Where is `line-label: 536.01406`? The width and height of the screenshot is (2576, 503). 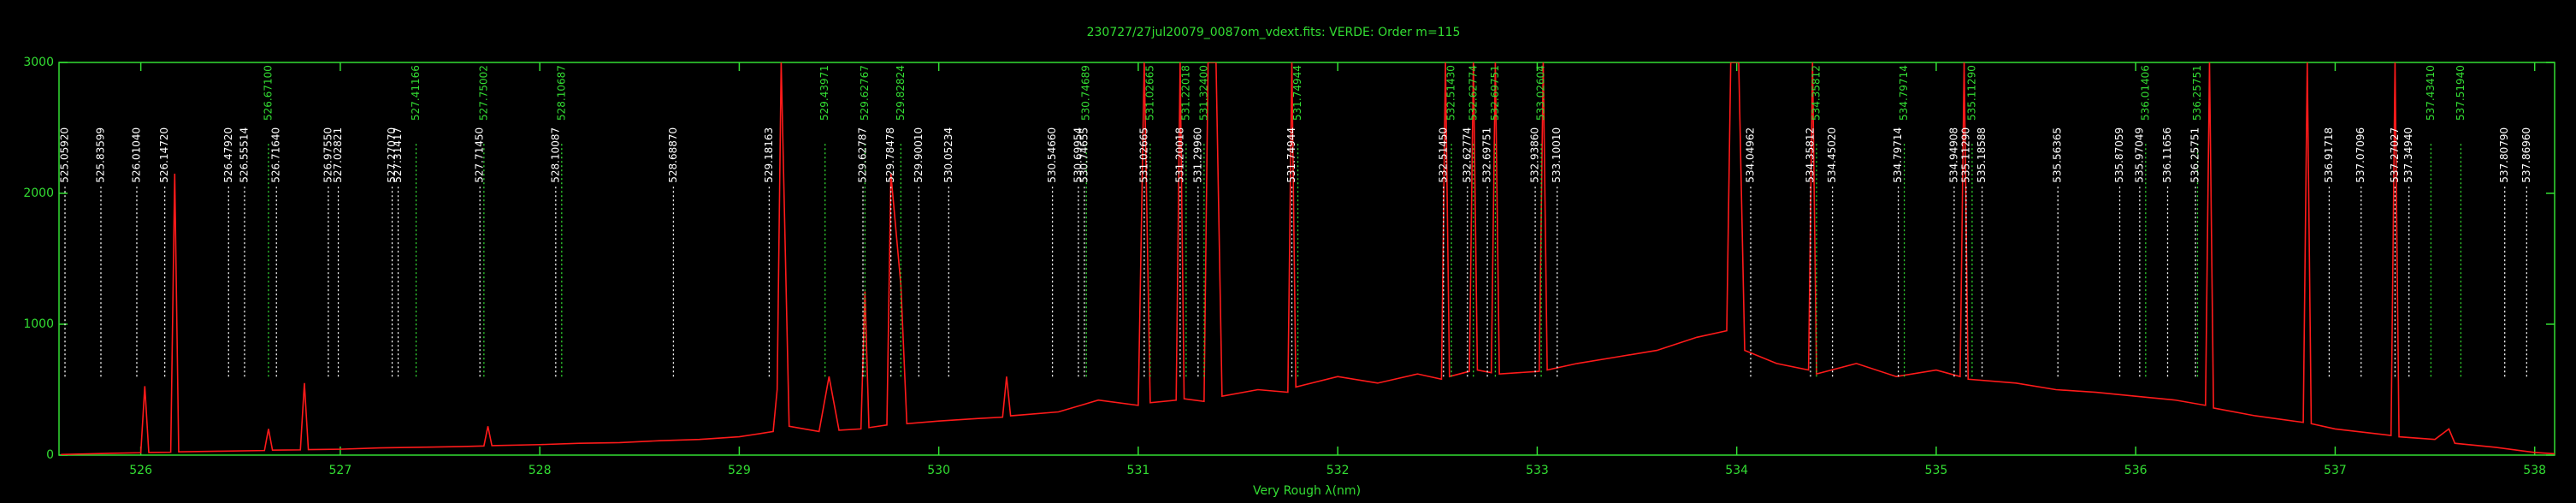 line-label: 536.01406 is located at coordinates (2145, 93).